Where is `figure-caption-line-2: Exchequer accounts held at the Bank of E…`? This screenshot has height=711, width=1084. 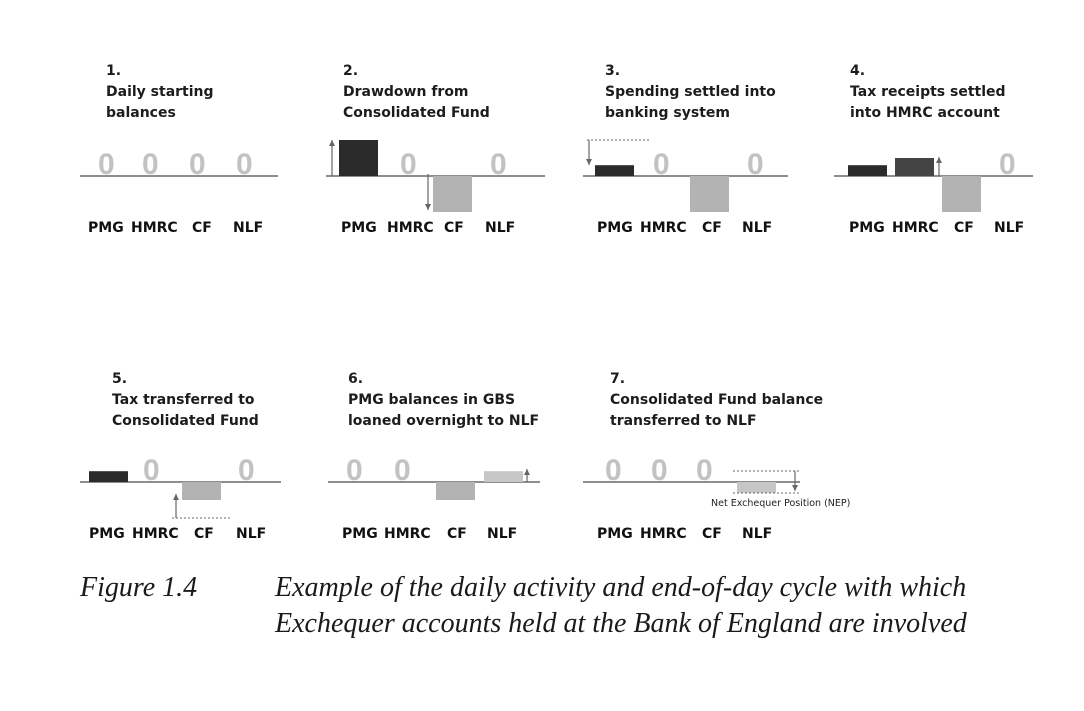
figure-caption-line-2: Exchequer accounts held at the Bank of E… is located at coordinates (621, 623).